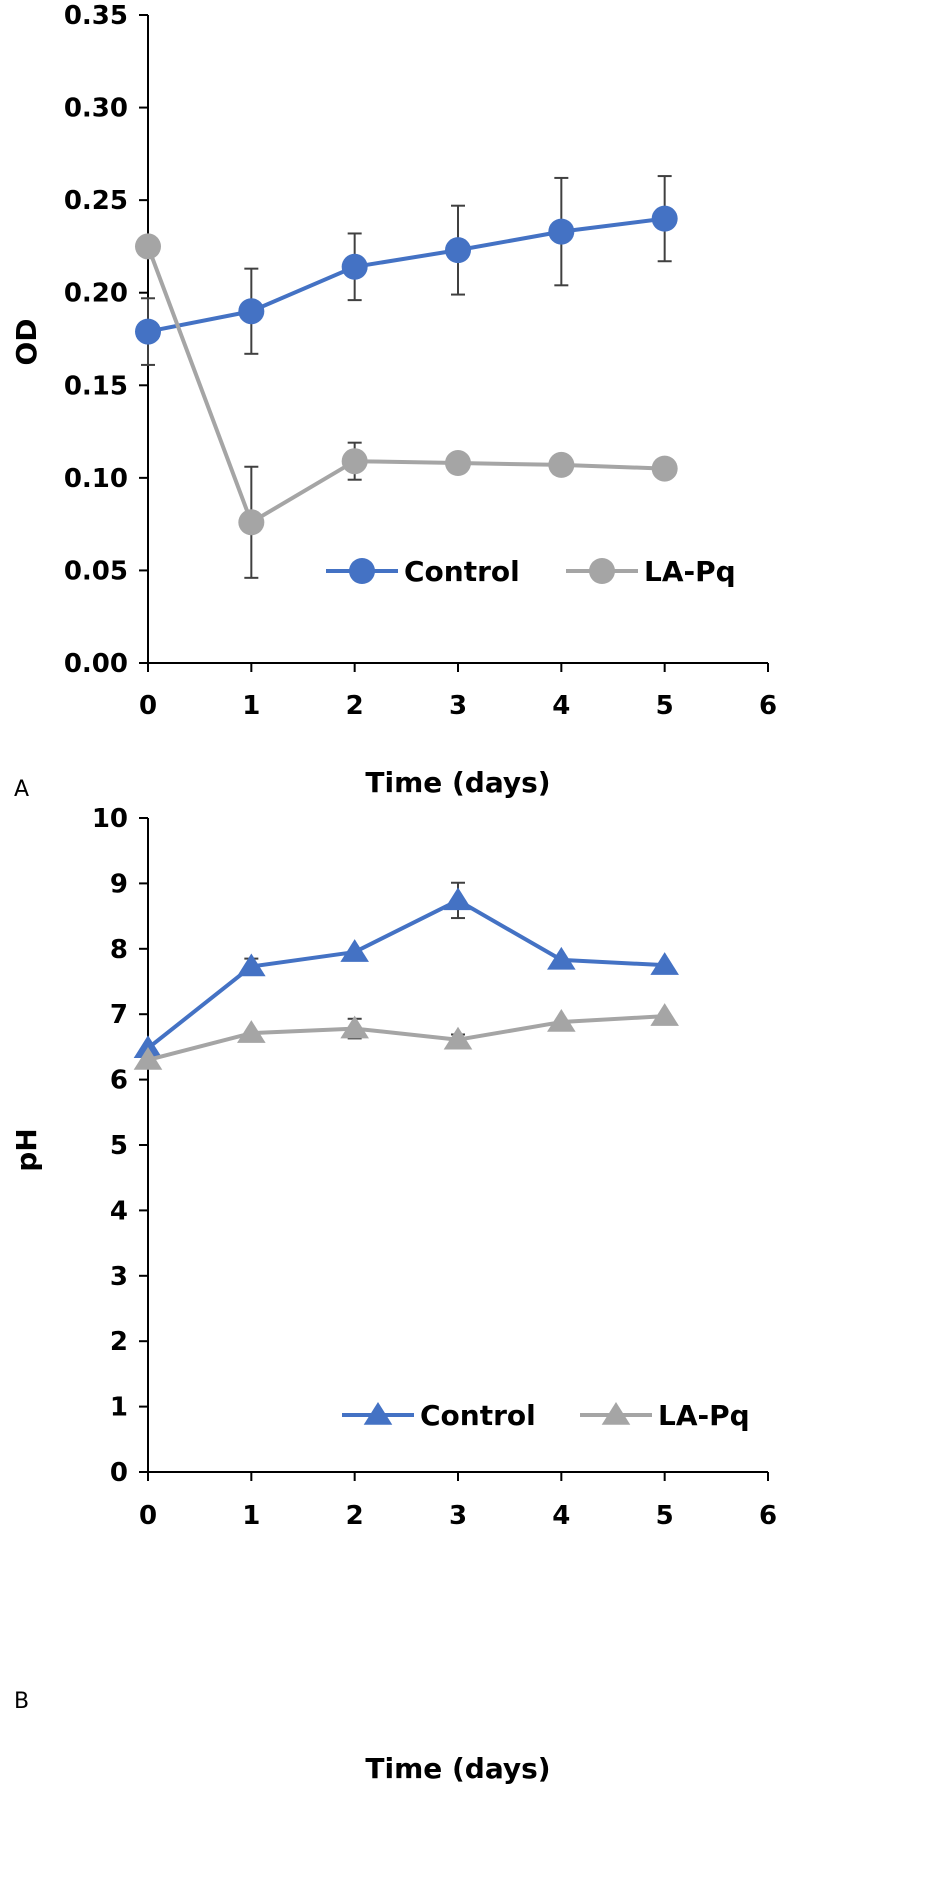 The width and height of the screenshot is (950, 1904). I want to click on panel-b-x-tick-label: 6, so click(768, 1516).